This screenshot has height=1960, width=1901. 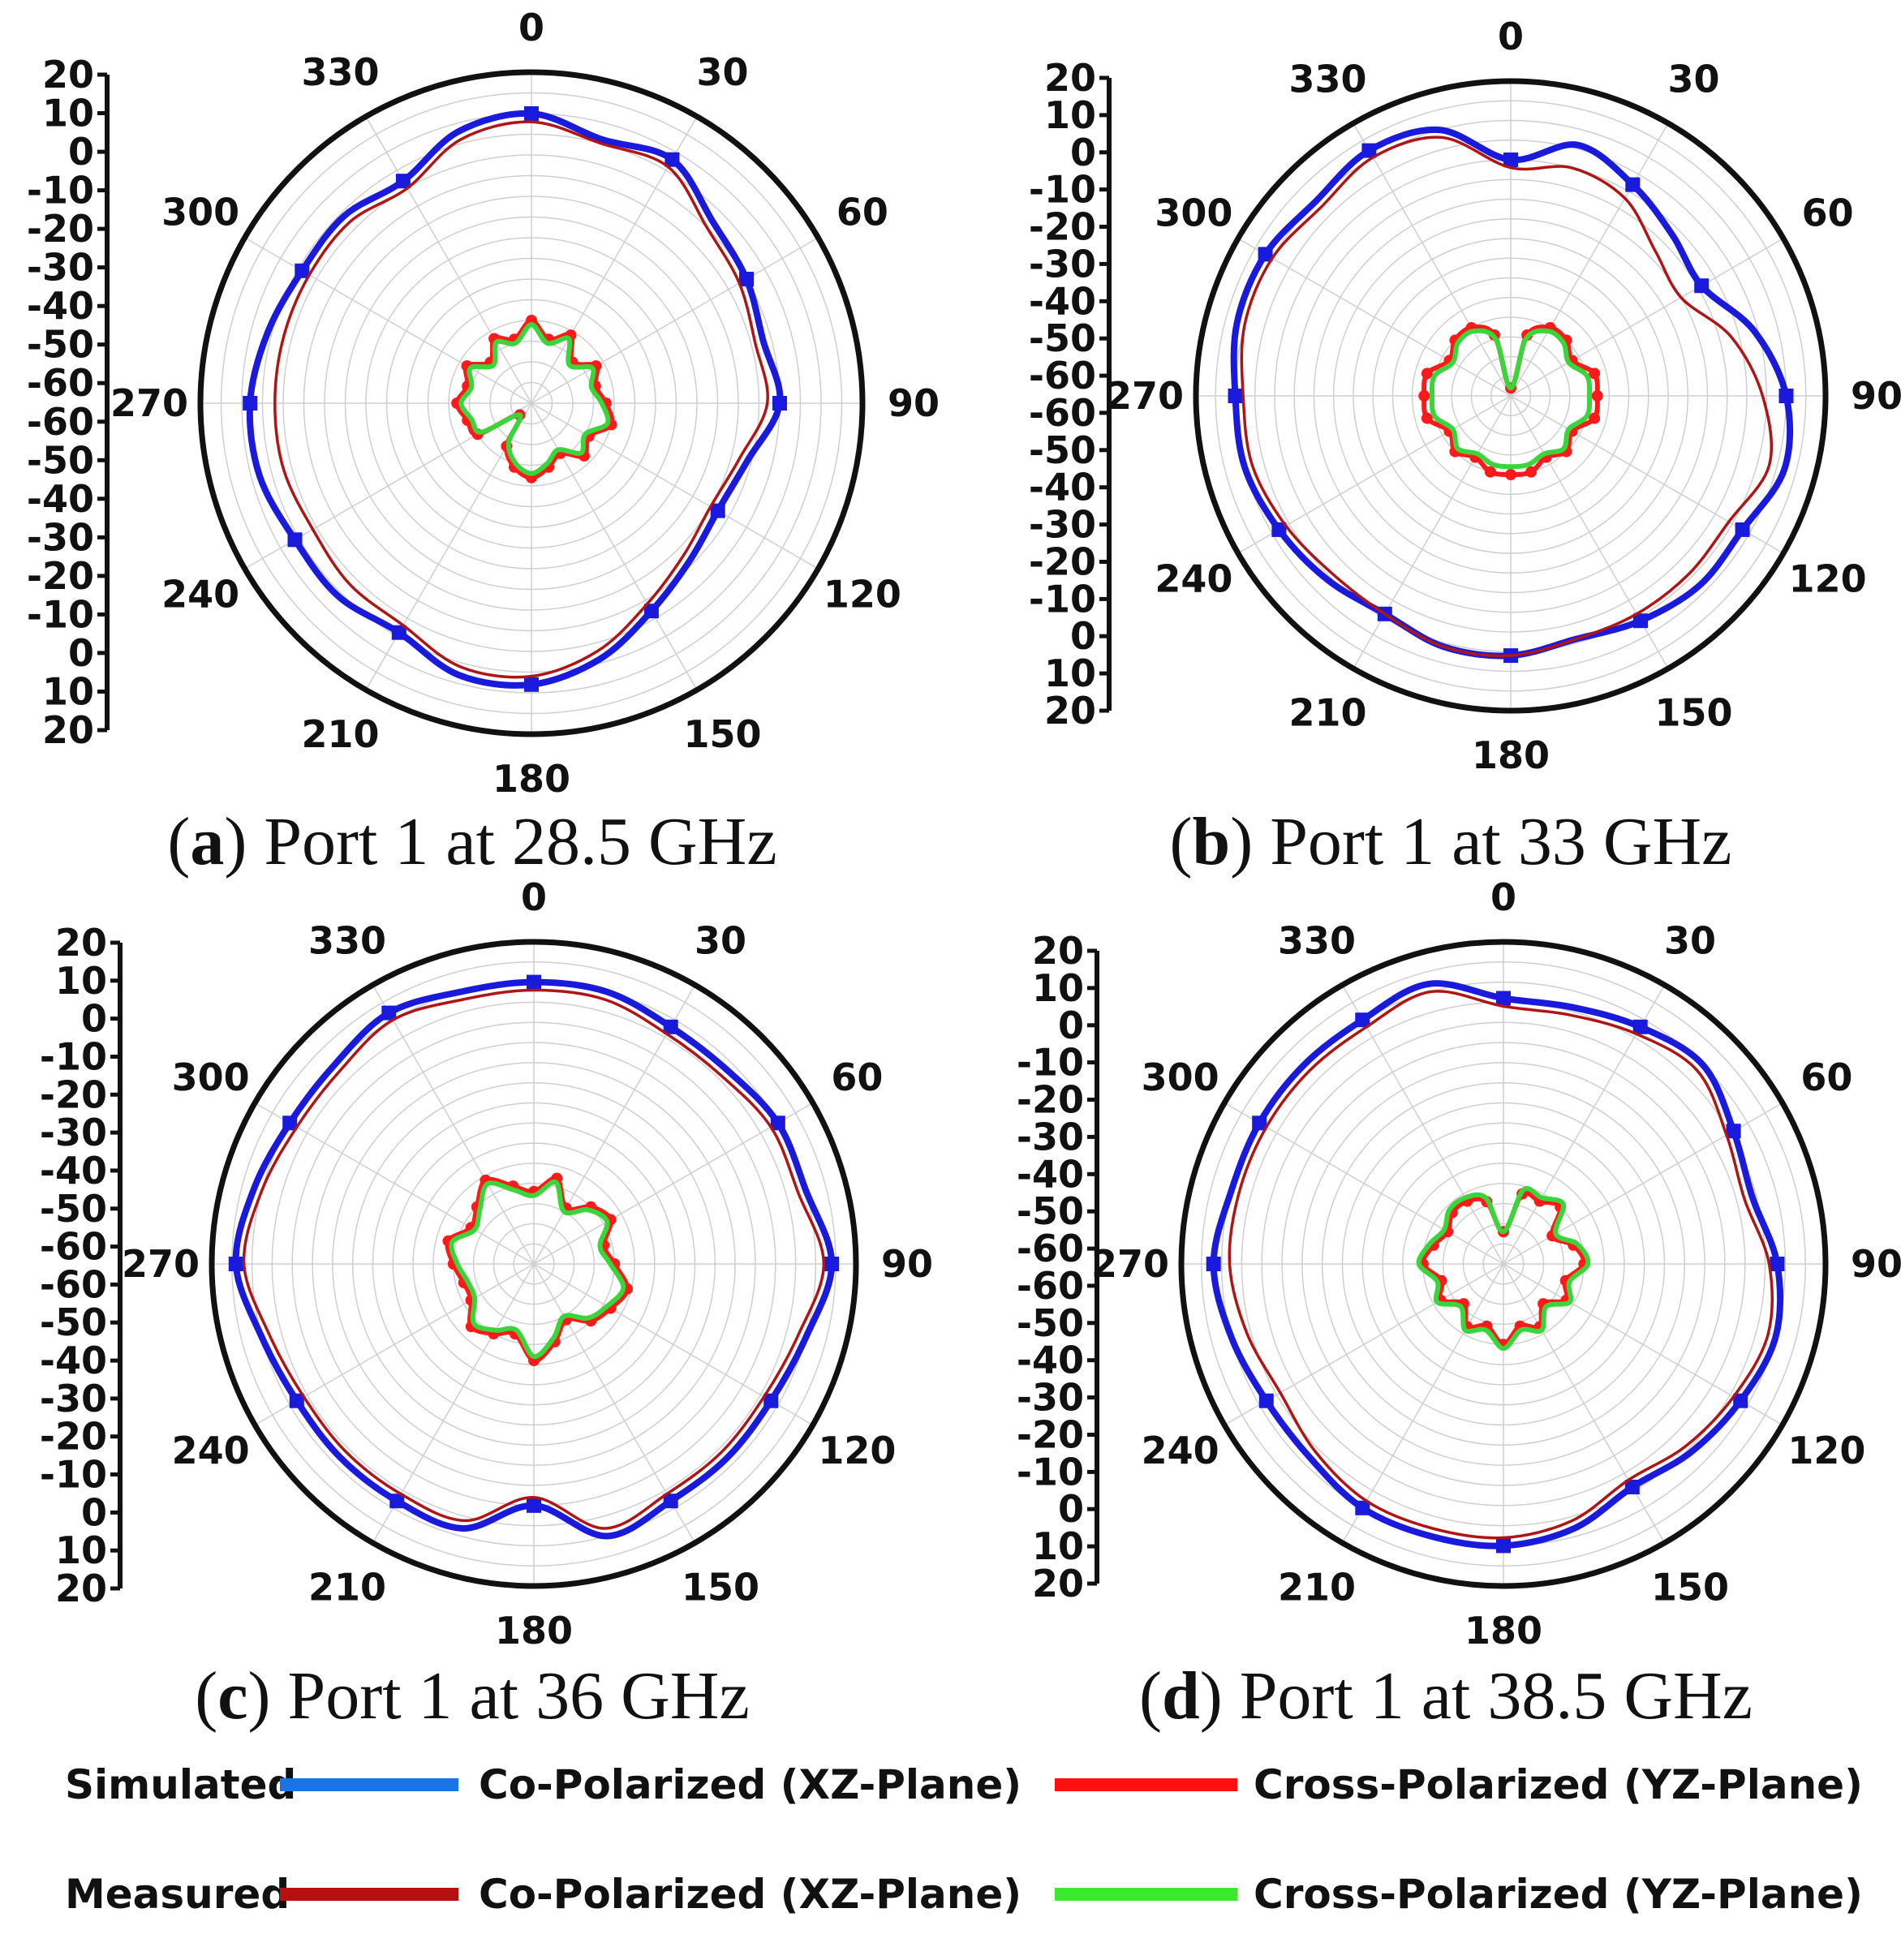 I want to click on legend-row-label: Simulated, so click(x=180, y=1784).